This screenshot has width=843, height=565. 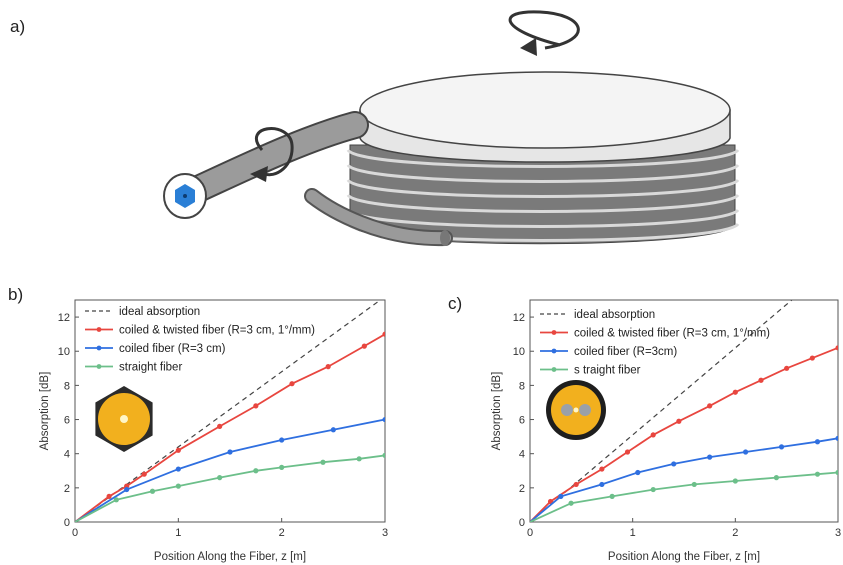 I want to click on fiber-cross-section-icon, so click(x=185, y=196).